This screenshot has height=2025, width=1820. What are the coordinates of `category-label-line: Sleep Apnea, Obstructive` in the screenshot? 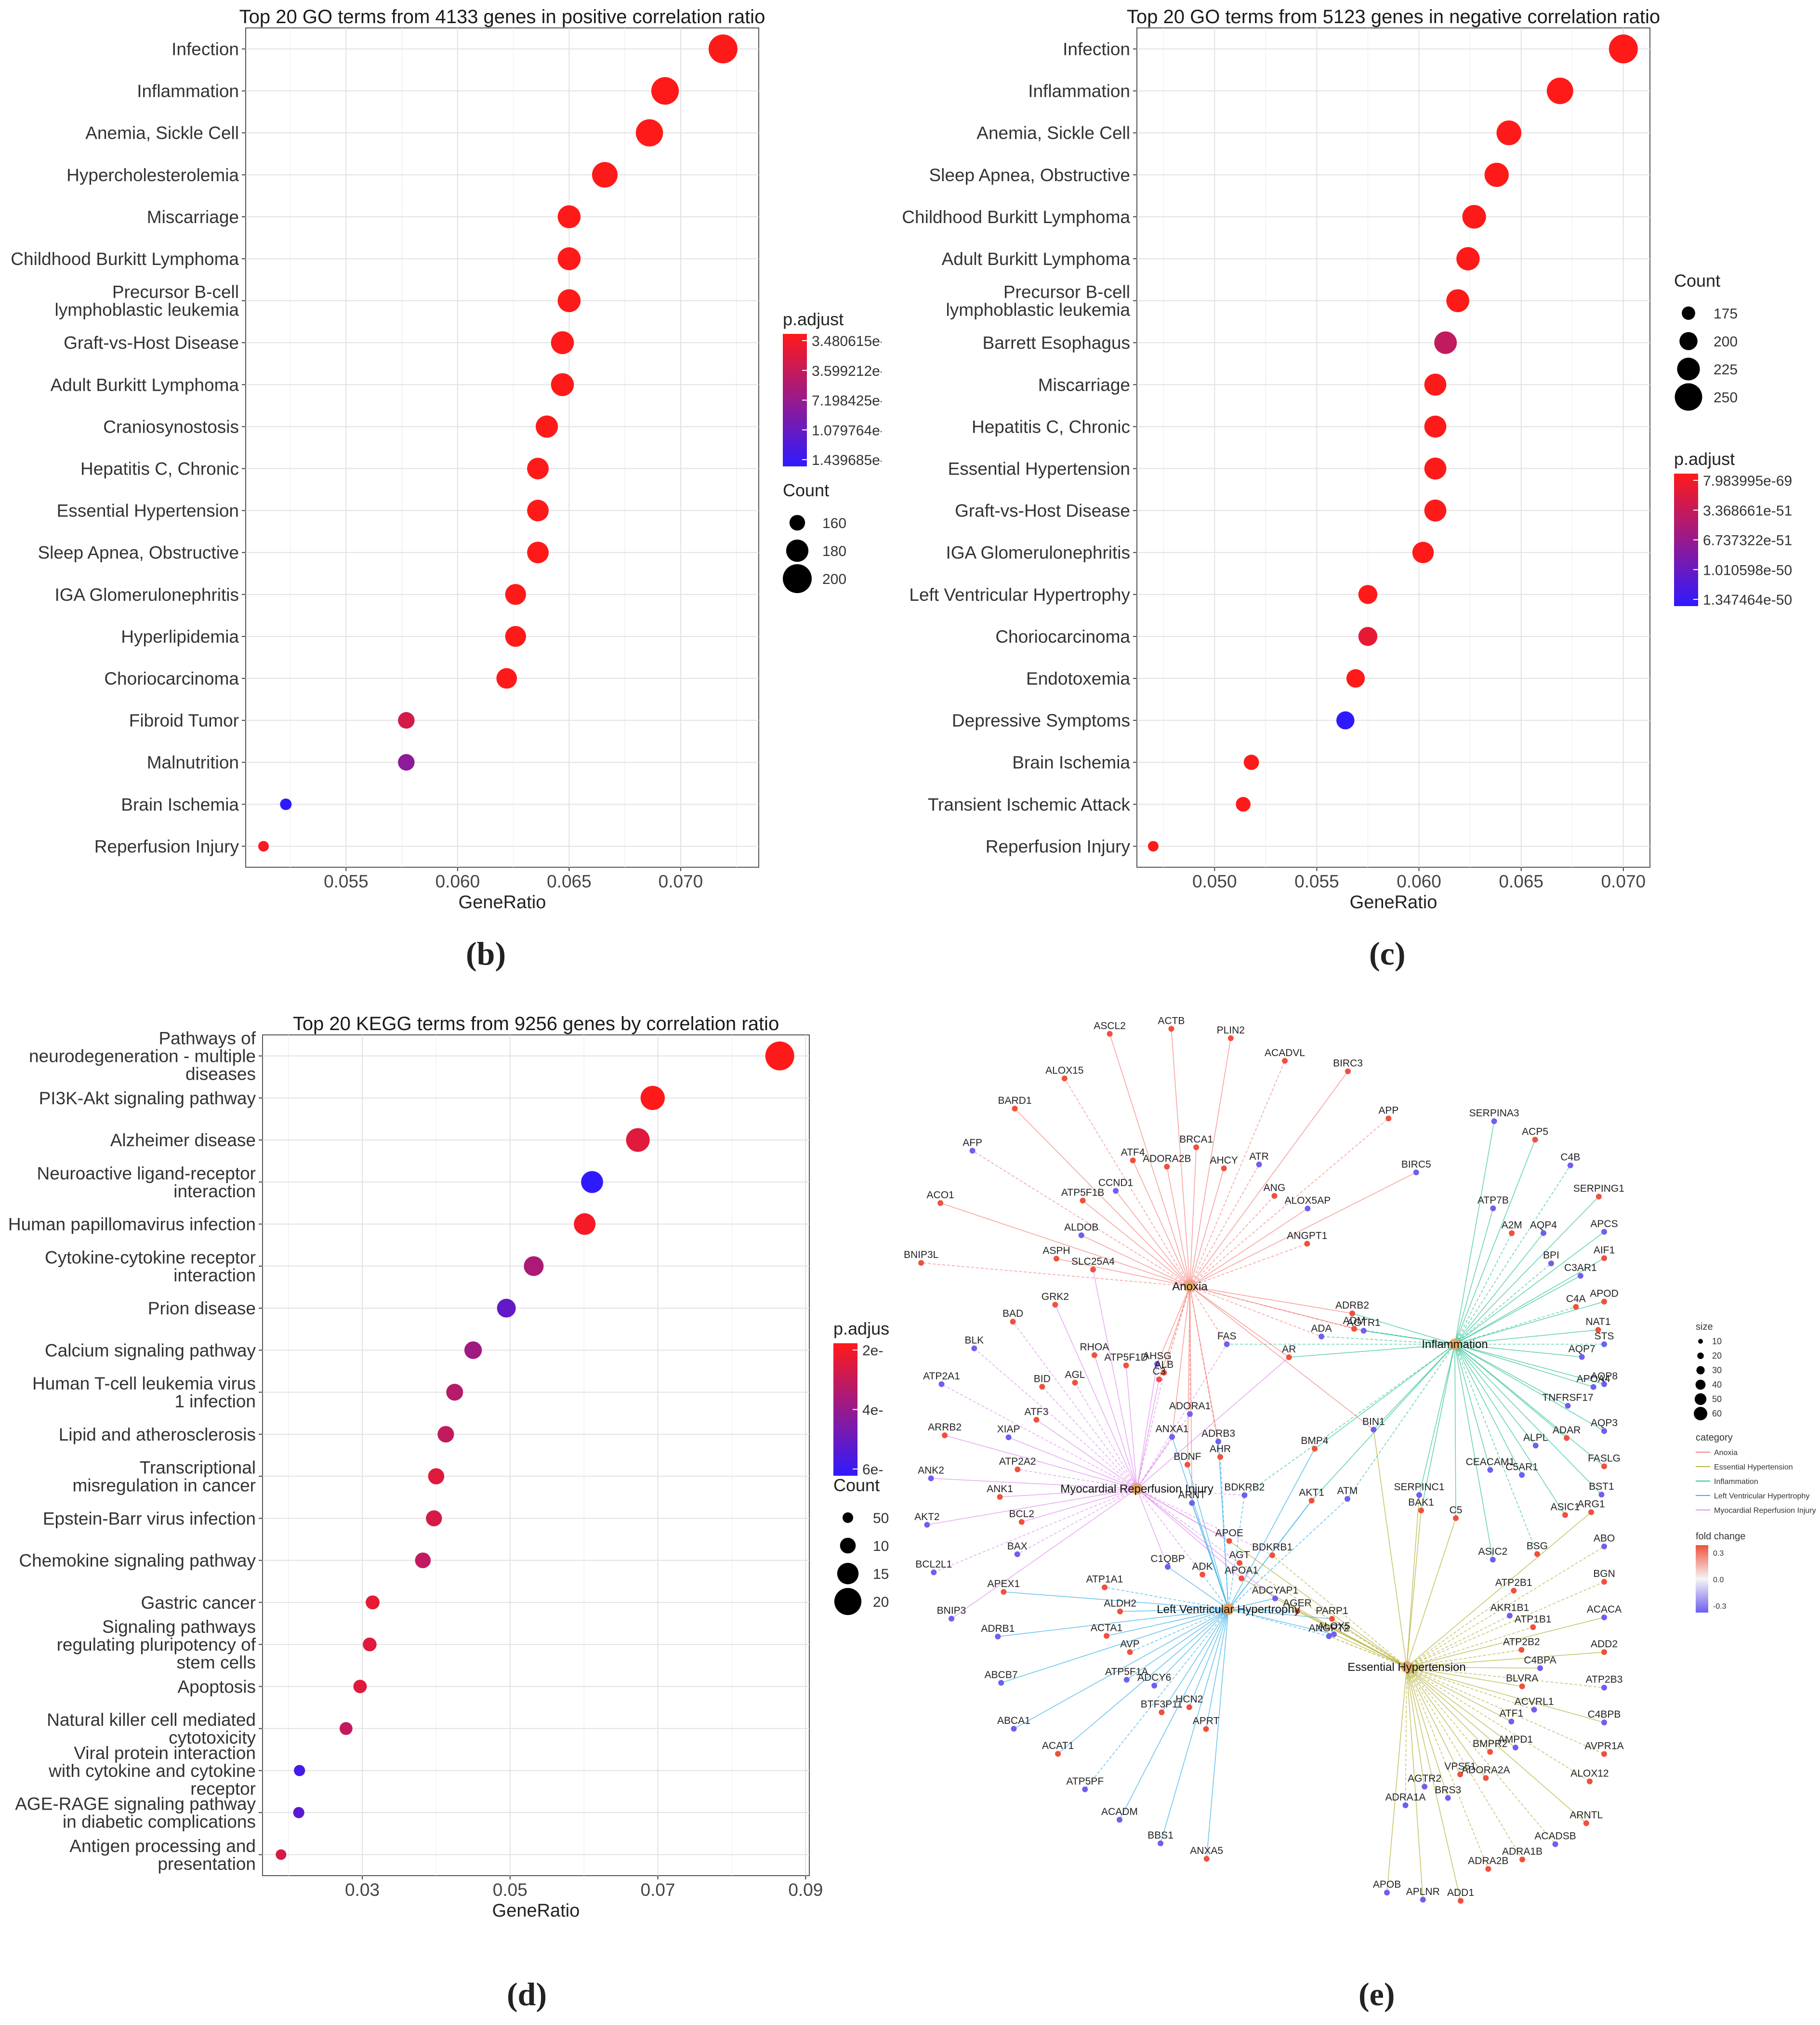 It's located at (139, 553).